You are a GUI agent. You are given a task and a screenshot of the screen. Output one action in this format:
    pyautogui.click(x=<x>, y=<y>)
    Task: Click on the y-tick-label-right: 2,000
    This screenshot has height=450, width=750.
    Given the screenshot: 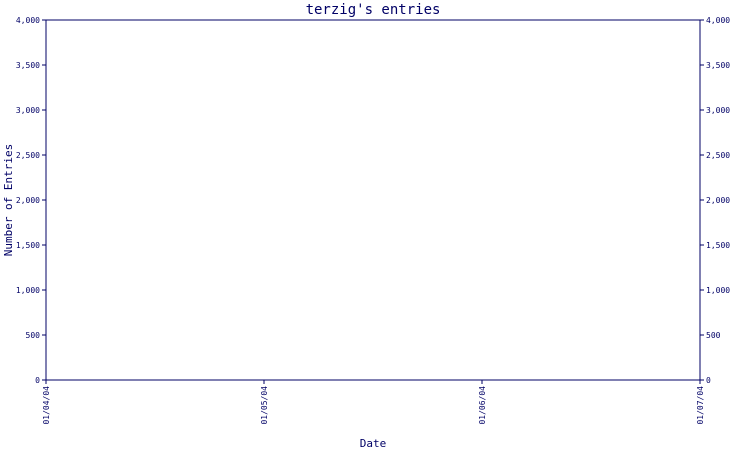 What is the action you would take?
    pyautogui.click(x=718, y=200)
    